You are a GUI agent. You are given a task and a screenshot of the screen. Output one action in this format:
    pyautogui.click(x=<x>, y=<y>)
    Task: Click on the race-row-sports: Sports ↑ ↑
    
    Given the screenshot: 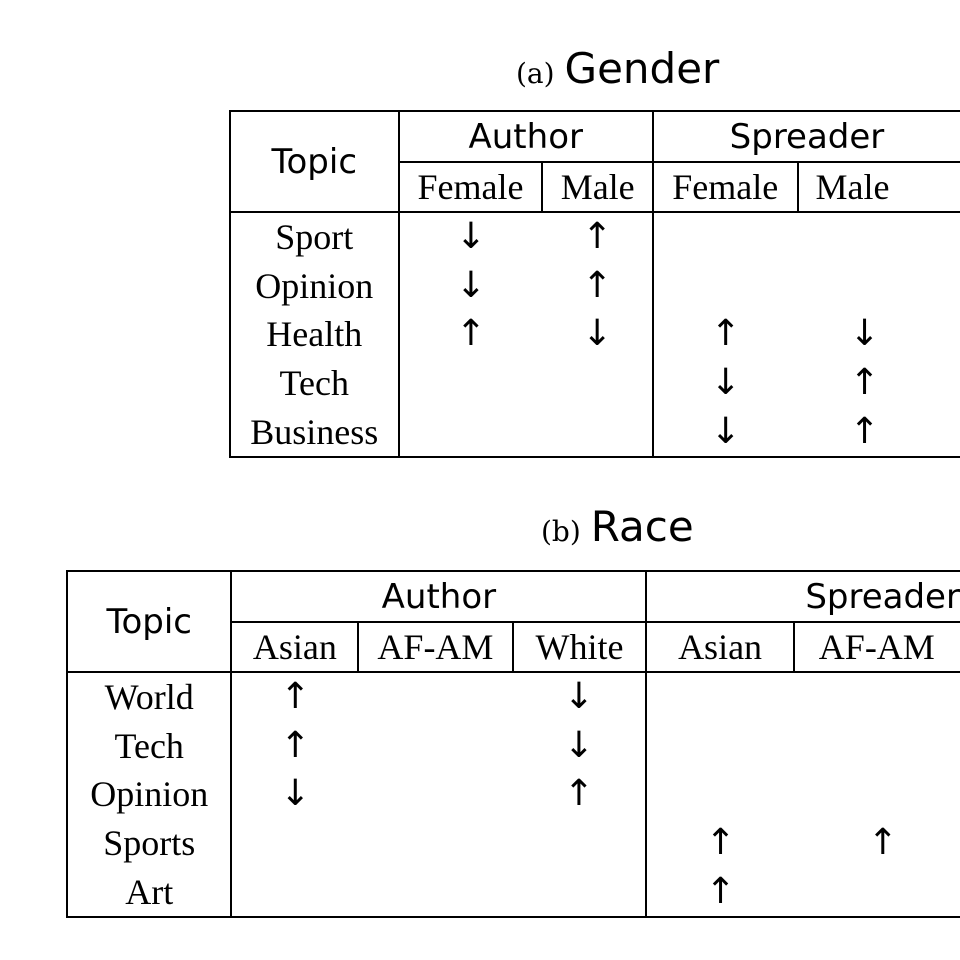 What is the action you would take?
    pyautogui.click(x=512, y=843)
    